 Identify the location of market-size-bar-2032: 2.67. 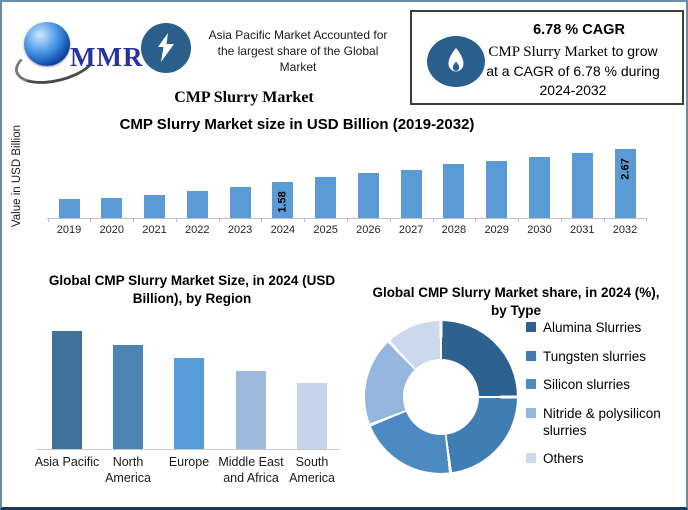
(625, 183).